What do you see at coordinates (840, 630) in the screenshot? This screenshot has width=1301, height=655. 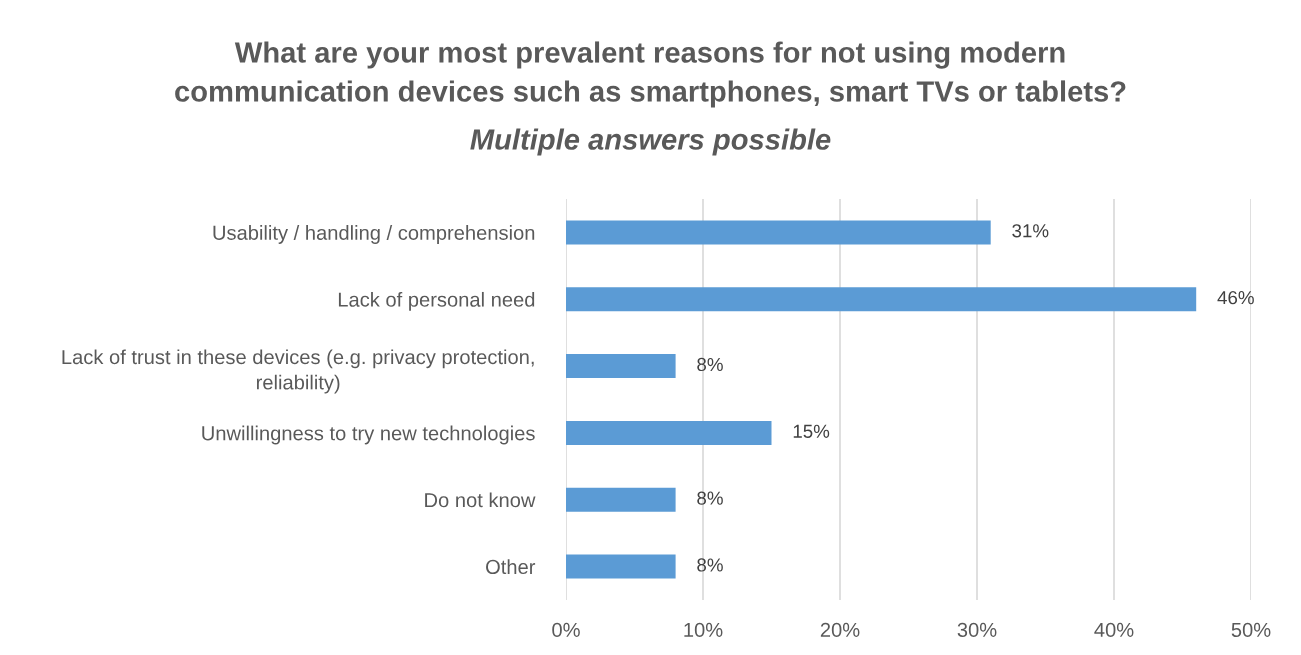 I see `x-tick-label: 20%` at bounding box center [840, 630].